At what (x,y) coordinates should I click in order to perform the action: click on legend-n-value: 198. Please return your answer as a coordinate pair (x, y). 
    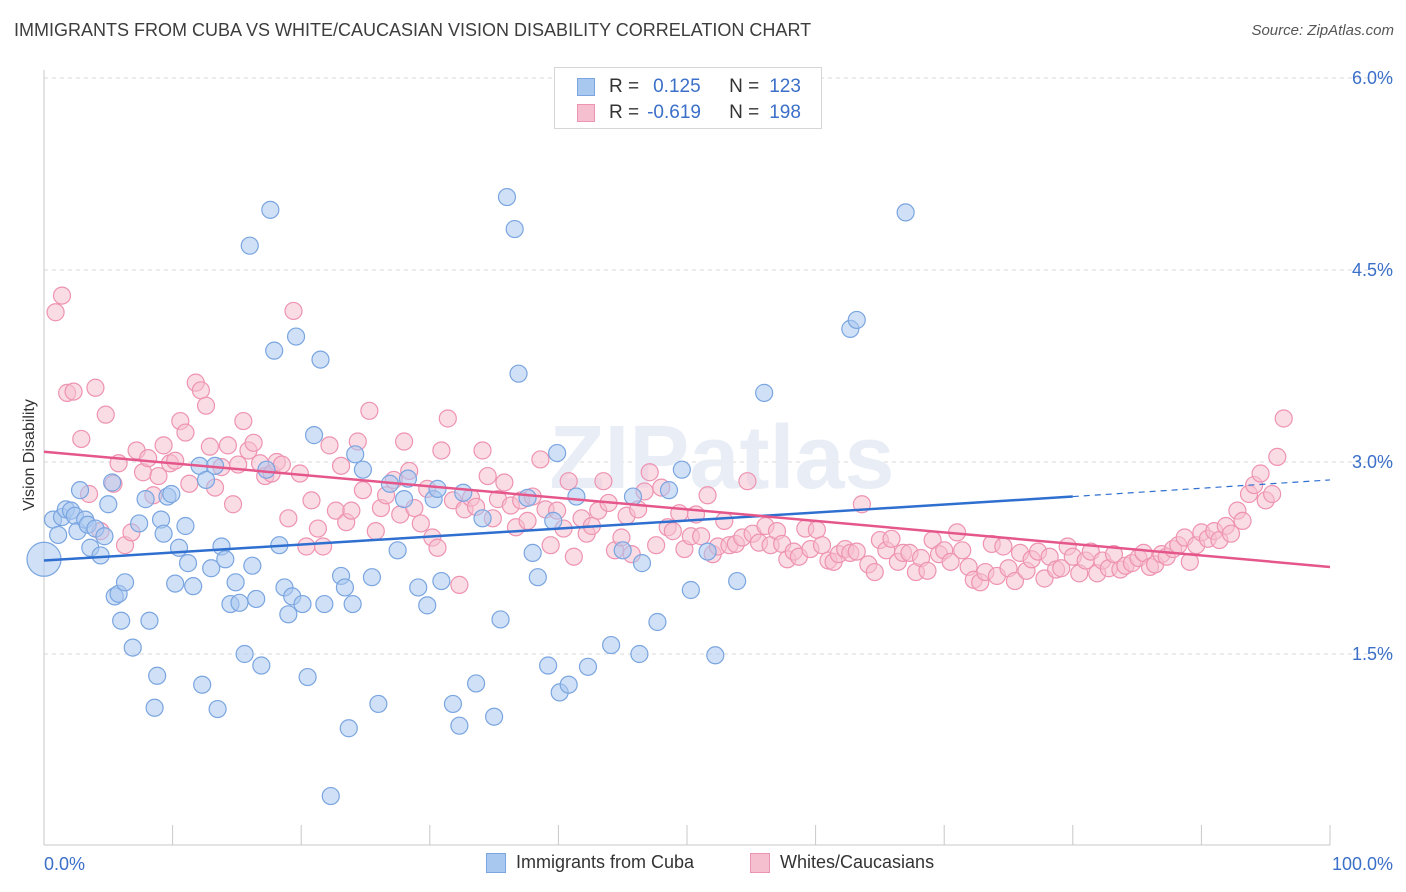
    Looking at the image, I should click on (785, 112).